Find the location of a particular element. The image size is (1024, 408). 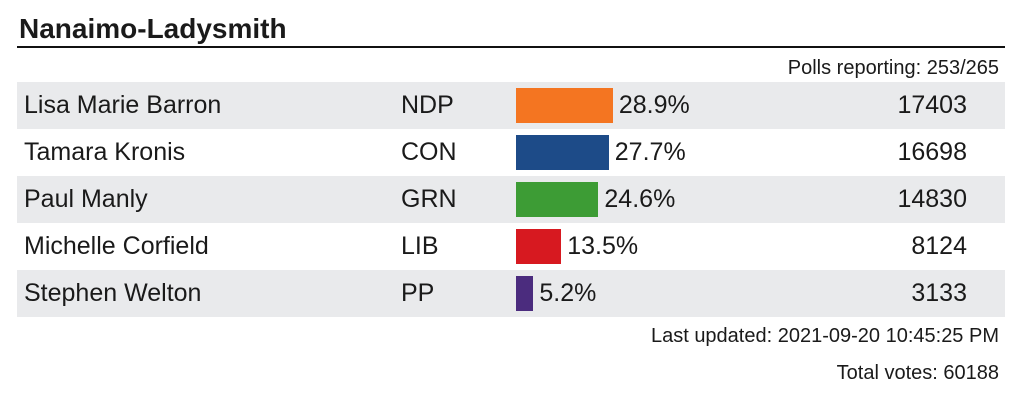

vote-count: 14830 is located at coordinates (932, 199).